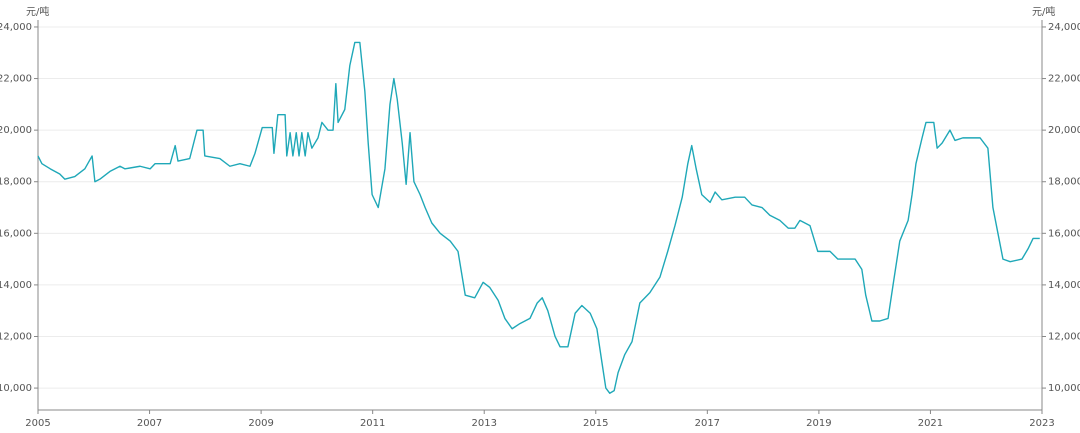 The height and width of the screenshot is (433, 1080). I want to click on y2-tick-label: 22,000, so click(1064, 79).